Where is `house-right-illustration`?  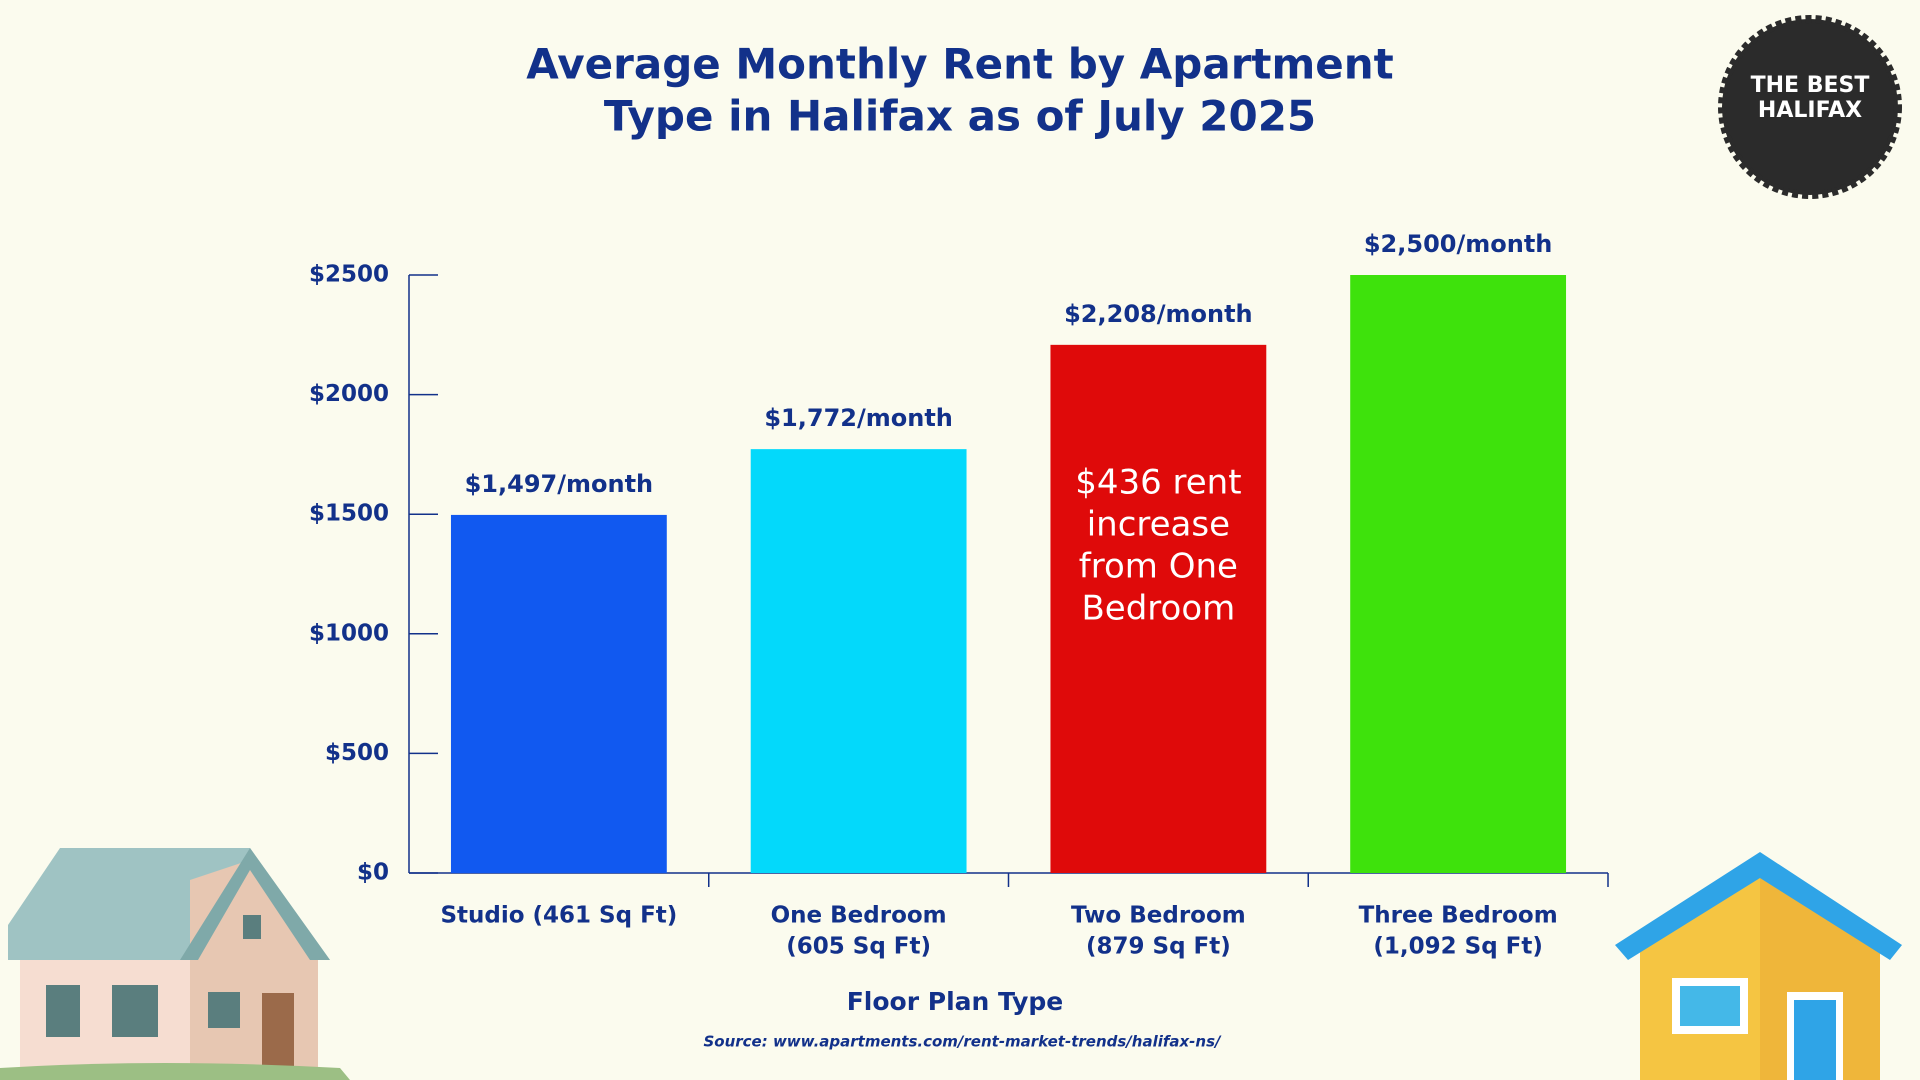
house-right-illustration is located at coordinates (1758, 966).